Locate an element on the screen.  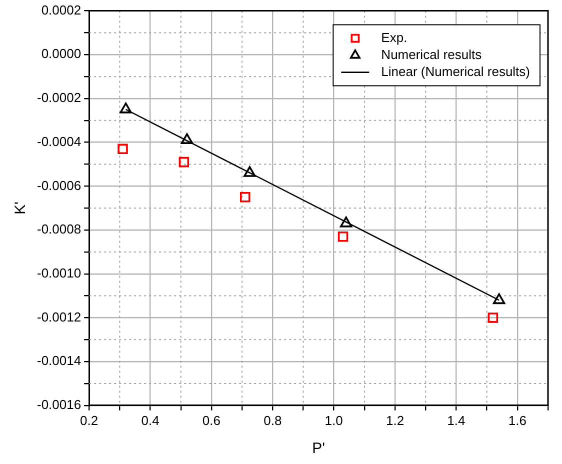
y-tick-label: 0.0000 is located at coordinates (61, 54).